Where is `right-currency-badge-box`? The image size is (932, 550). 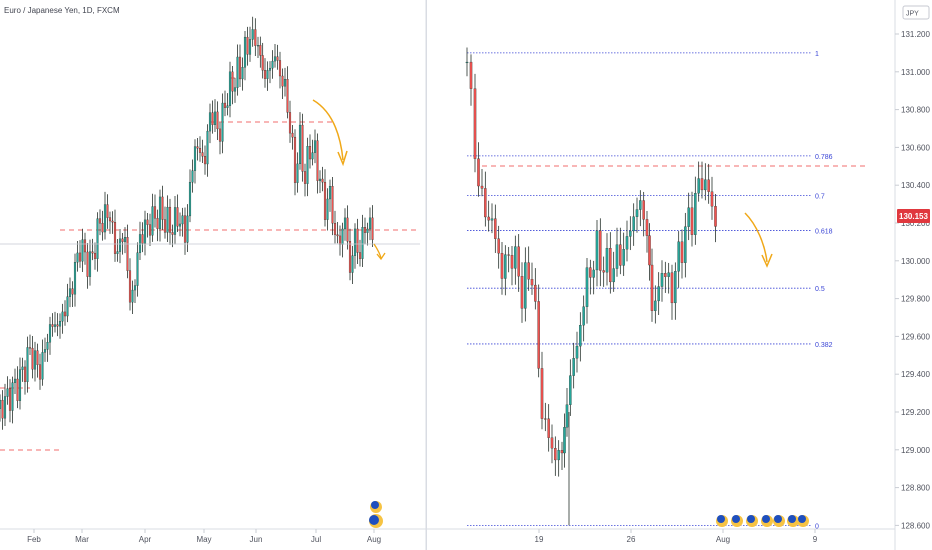 right-currency-badge-box is located at coordinates (916, 12).